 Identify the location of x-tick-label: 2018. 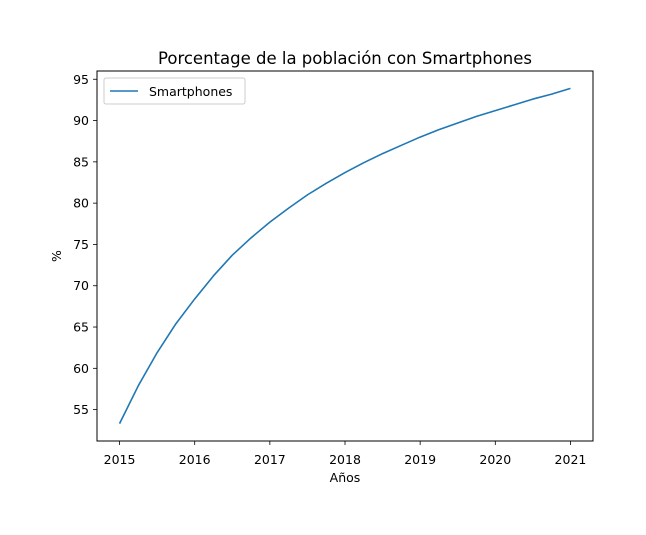
(345, 459).